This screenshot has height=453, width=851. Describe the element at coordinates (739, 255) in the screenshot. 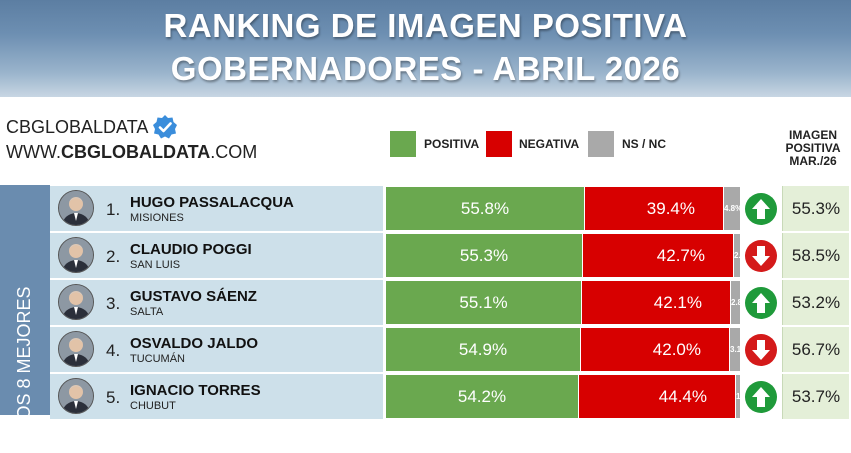

I see `nsnc-segment: 2.0` at that location.